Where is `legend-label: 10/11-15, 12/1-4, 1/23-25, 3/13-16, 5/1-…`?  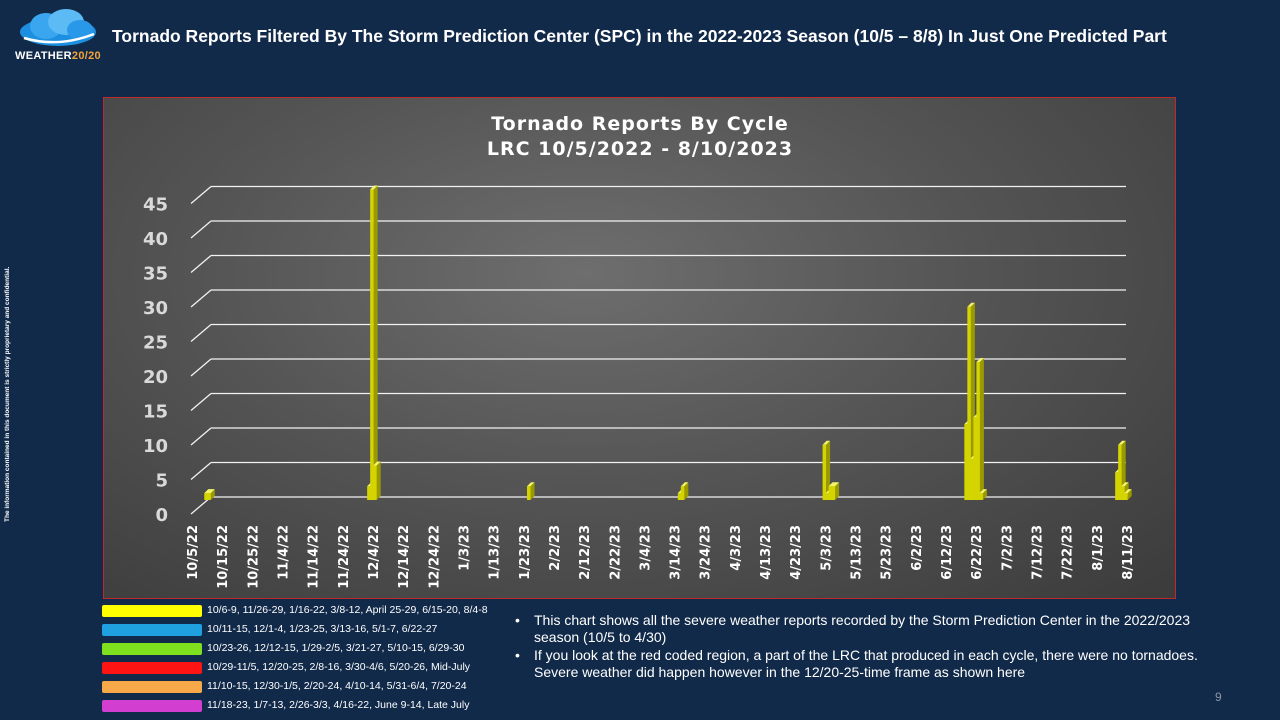
legend-label: 10/11-15, 12/1-4, 1/23-25, 3/13-16, 5/1-… is located at coordinates (322, 629).